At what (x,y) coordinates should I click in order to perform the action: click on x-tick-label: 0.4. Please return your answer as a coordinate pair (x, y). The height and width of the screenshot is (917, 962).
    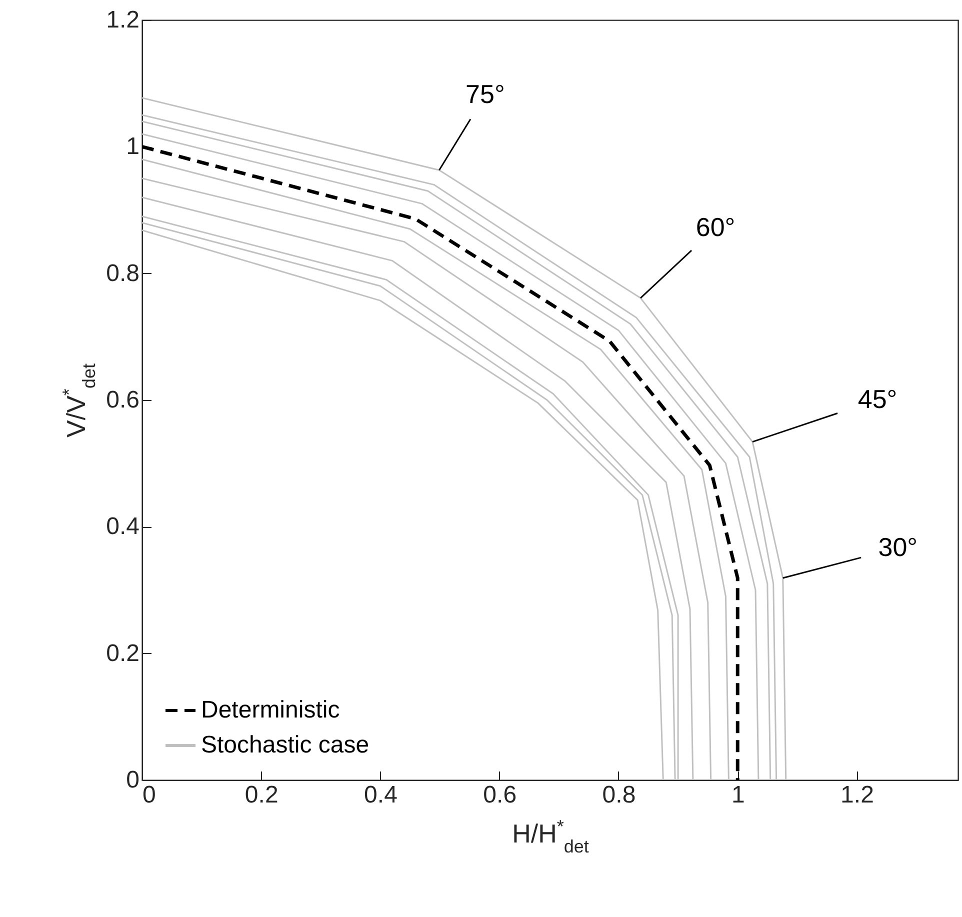
    Looking at the image, I should click on (381, 795).